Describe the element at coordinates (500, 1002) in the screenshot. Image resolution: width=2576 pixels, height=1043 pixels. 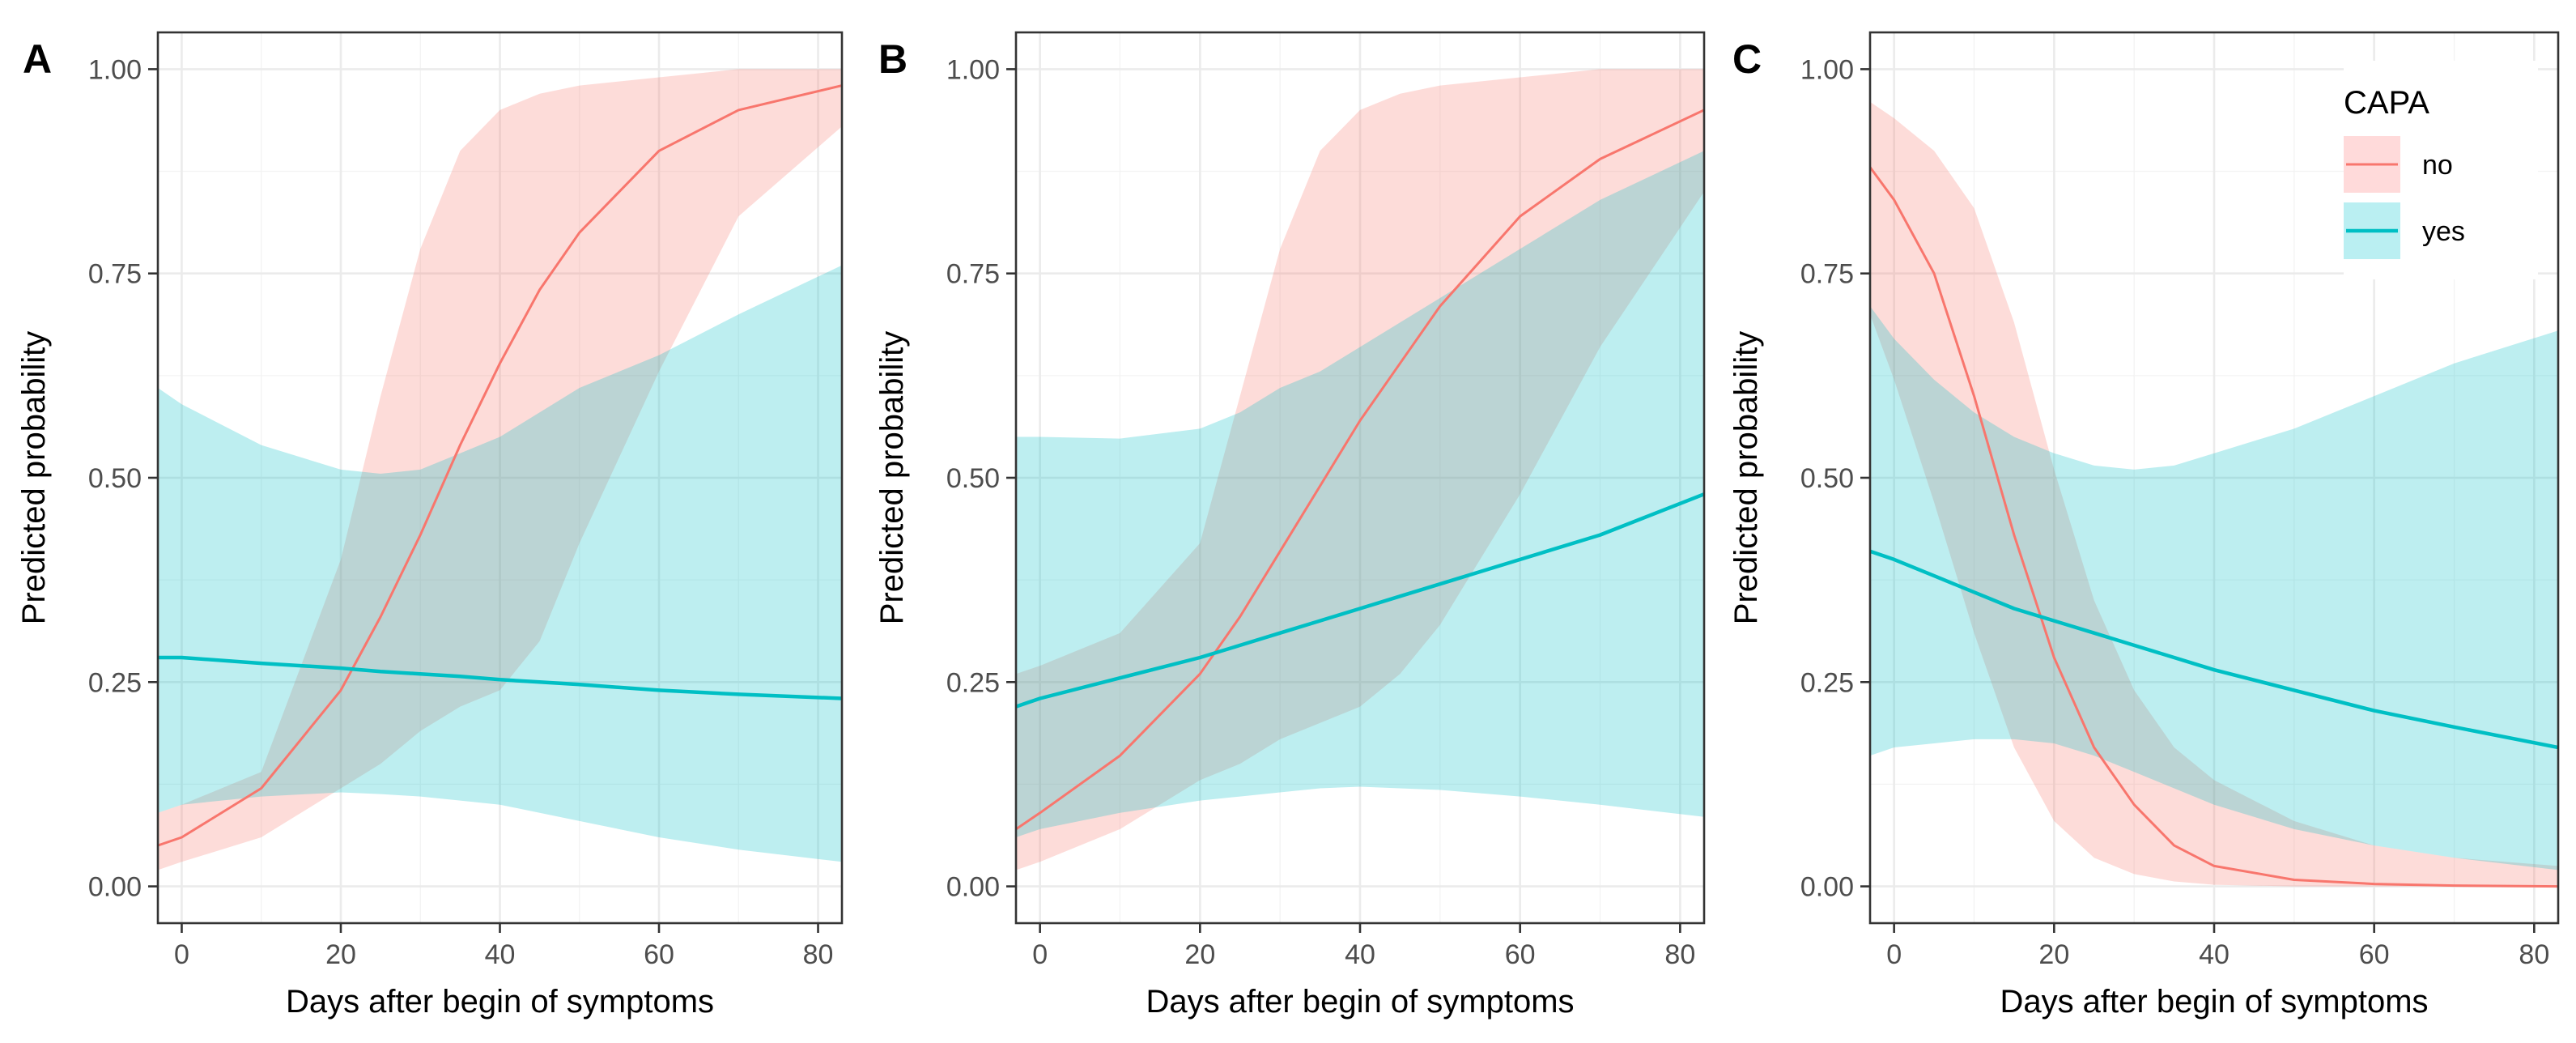
I see `x-axis-title-a: Days after begin of symptoms` at that location.